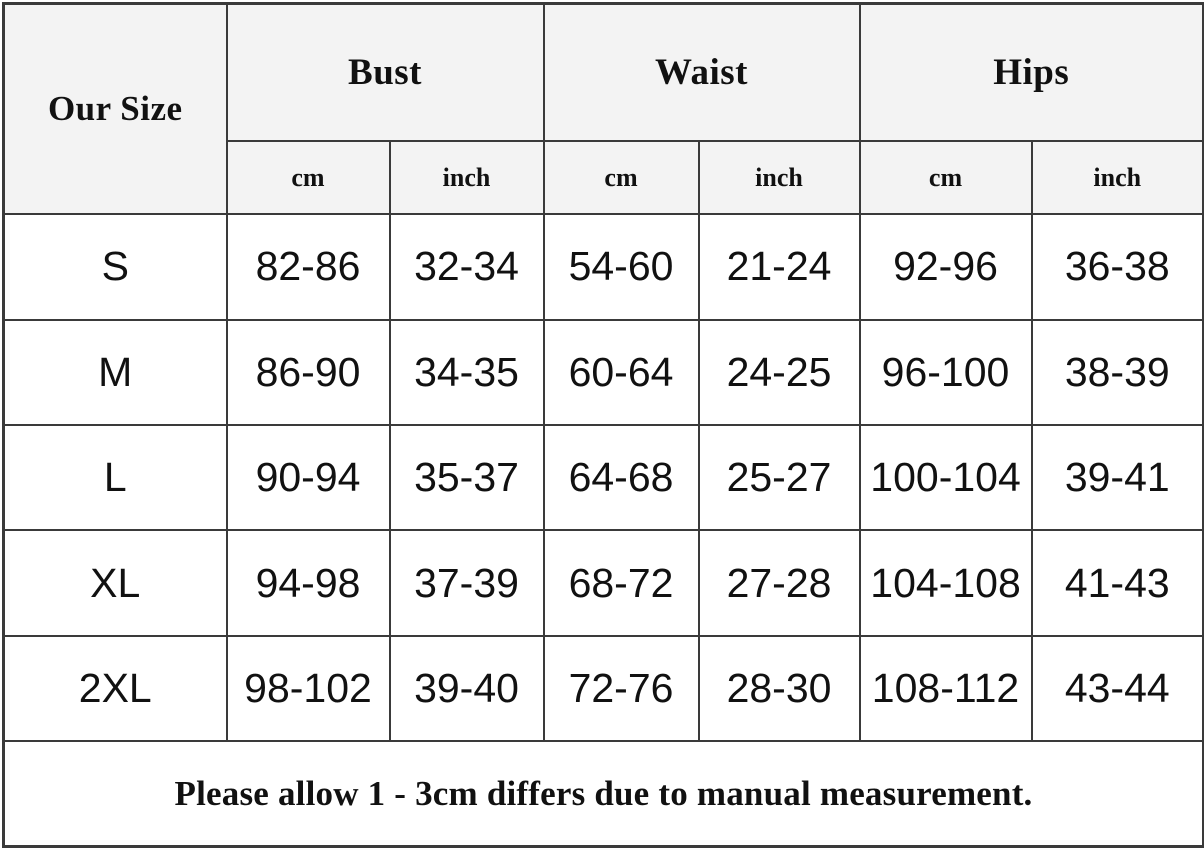 This screenshot has width=1204, height=850. Describe the element at coordinates (779, 178) in the screenshot. I see `header-waist-inch: inch` at that location.